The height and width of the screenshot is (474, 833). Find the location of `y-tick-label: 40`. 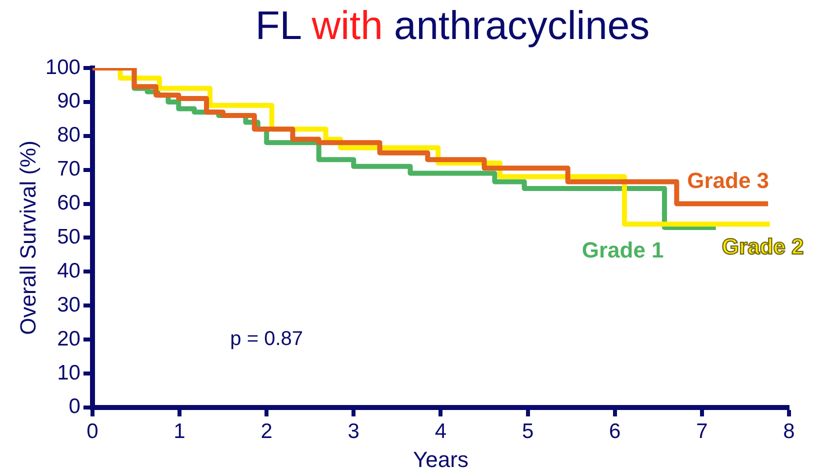

y-tick-label: 40 is located at coordinates (68, 270).